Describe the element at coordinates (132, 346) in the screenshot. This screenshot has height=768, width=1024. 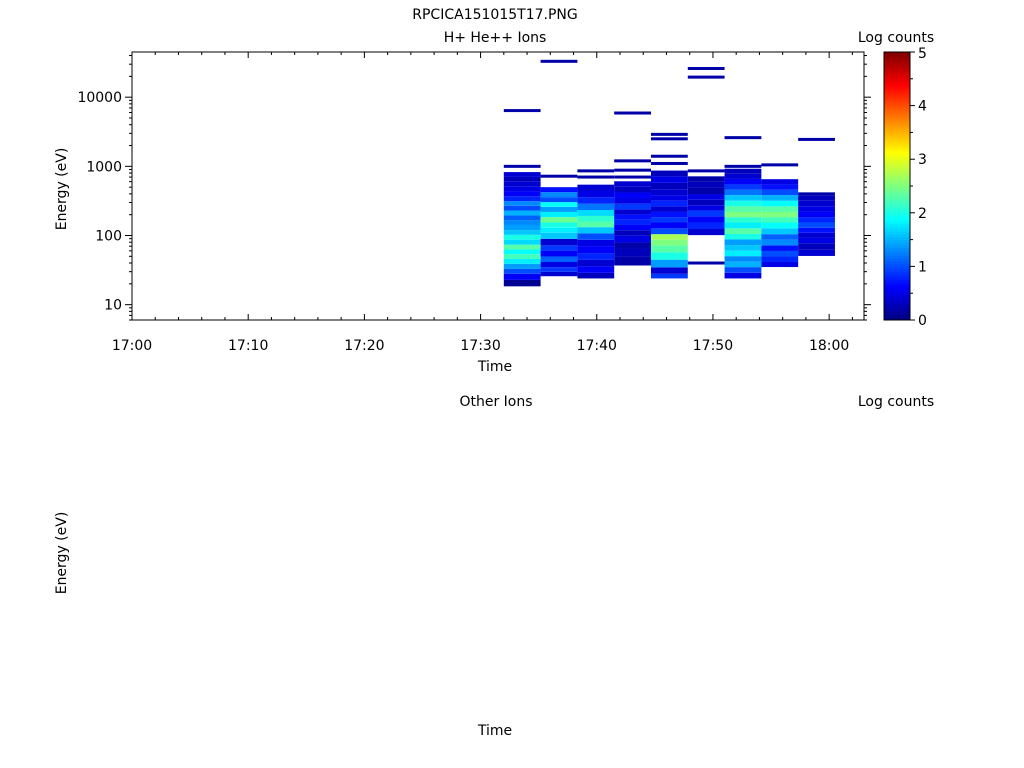
I see `x-tick-label: 17:00` at that location.